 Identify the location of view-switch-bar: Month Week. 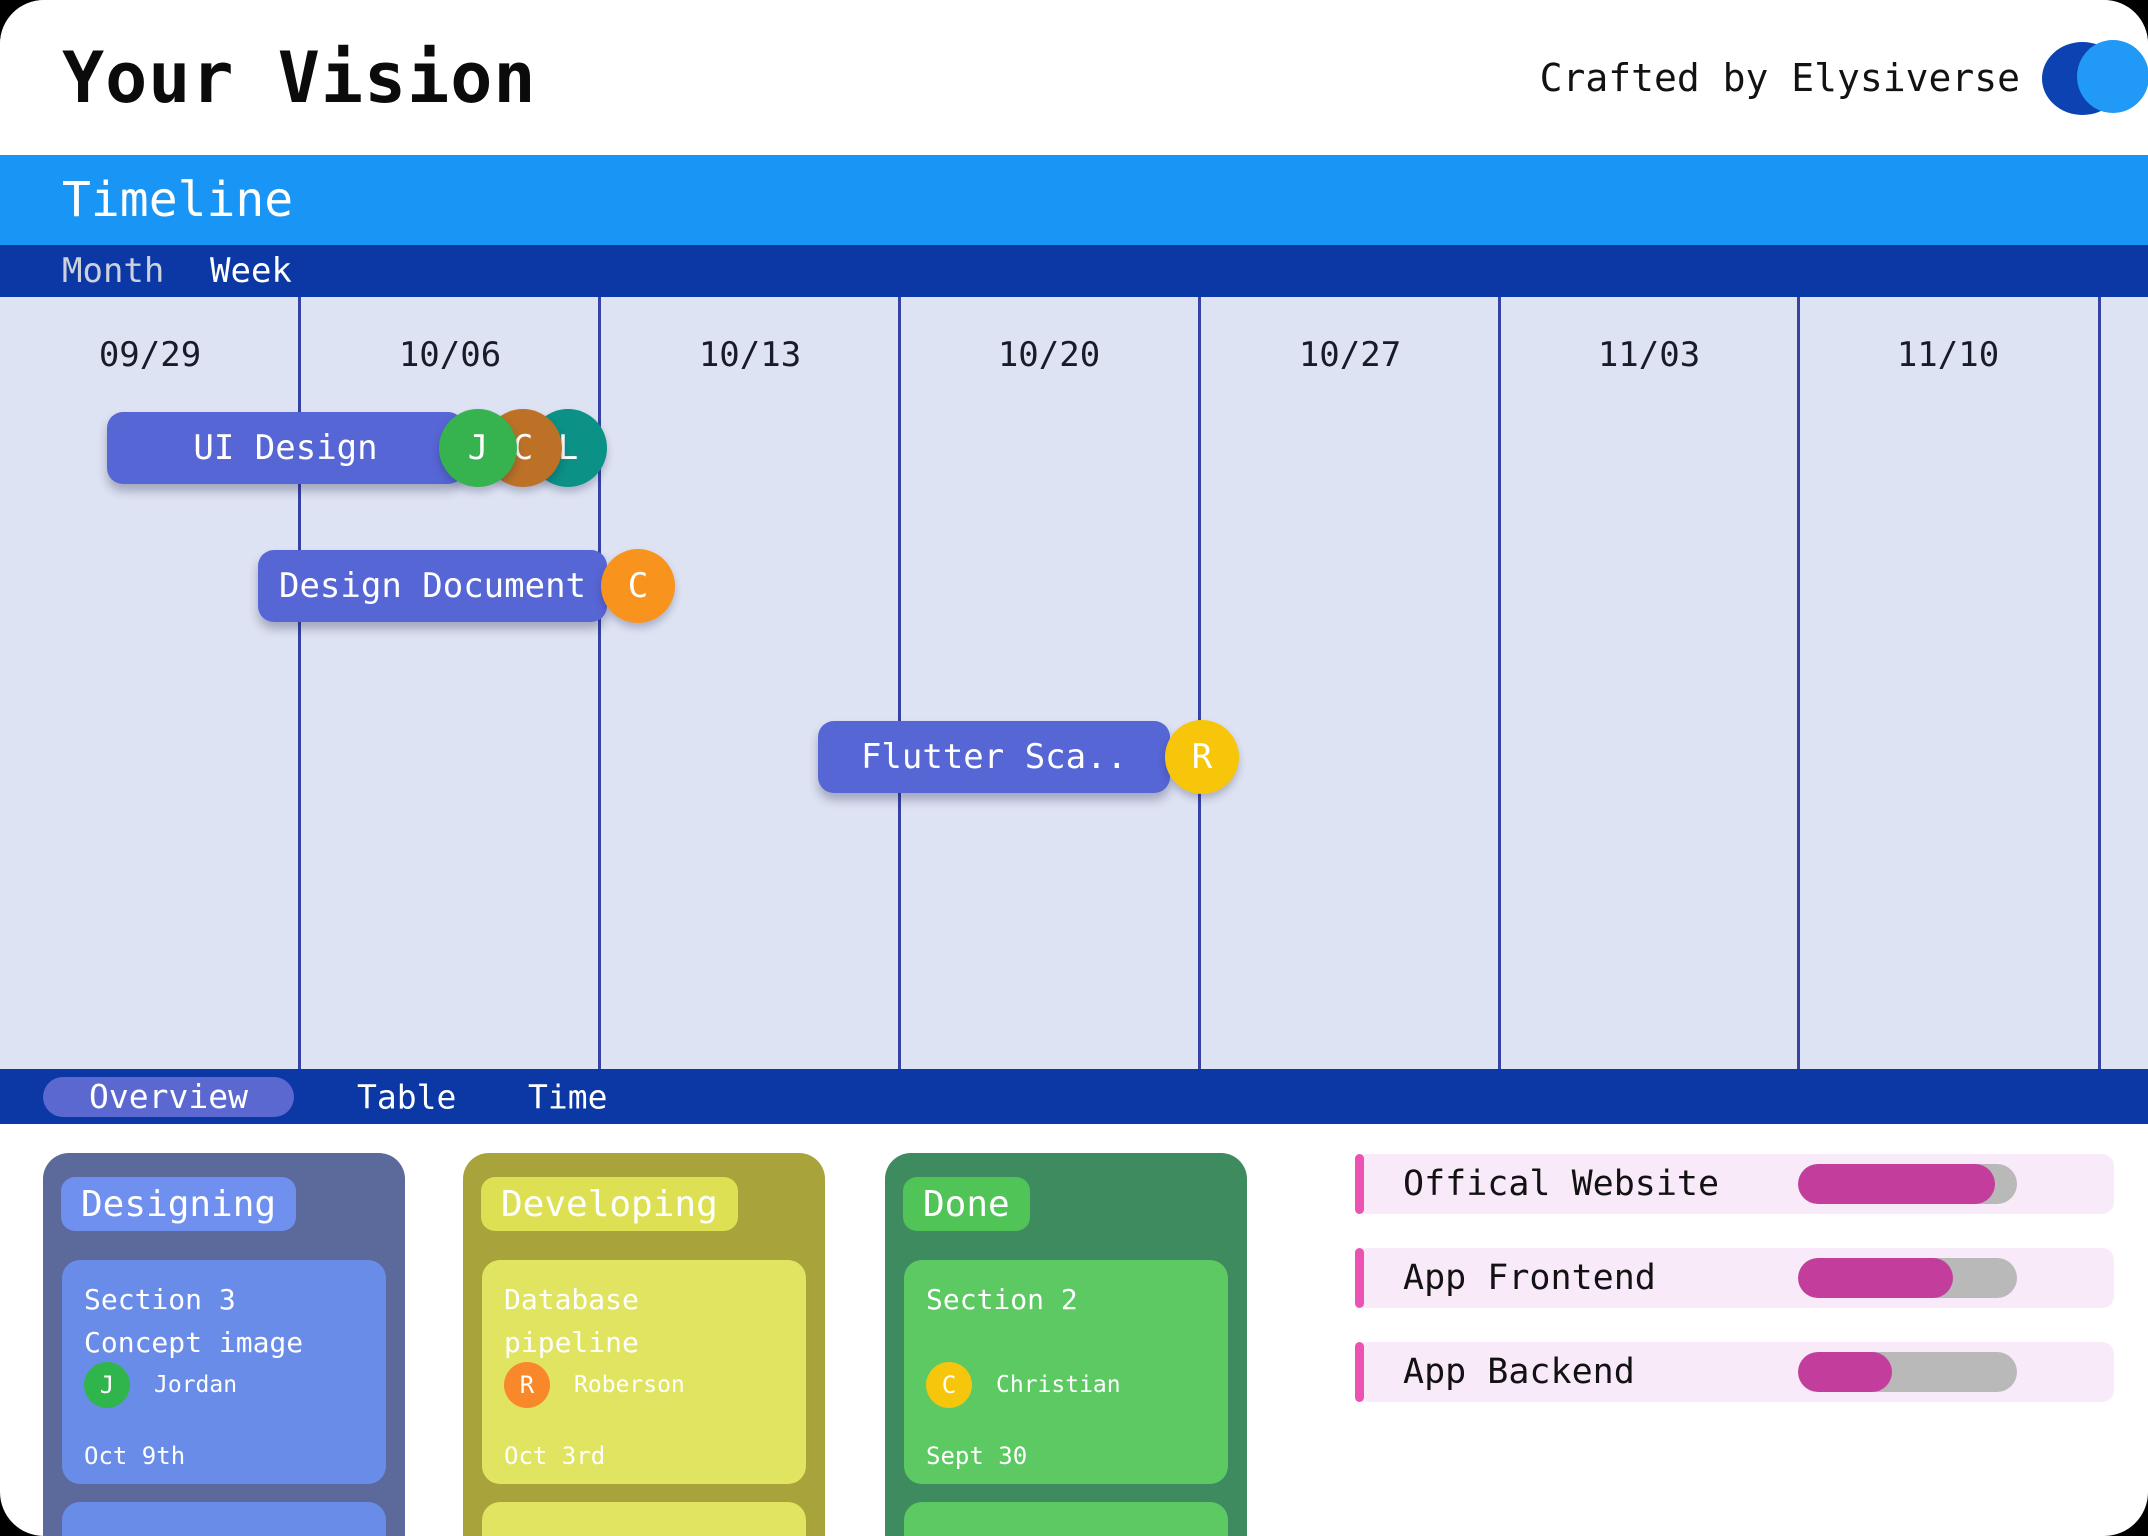
(1074, 271).